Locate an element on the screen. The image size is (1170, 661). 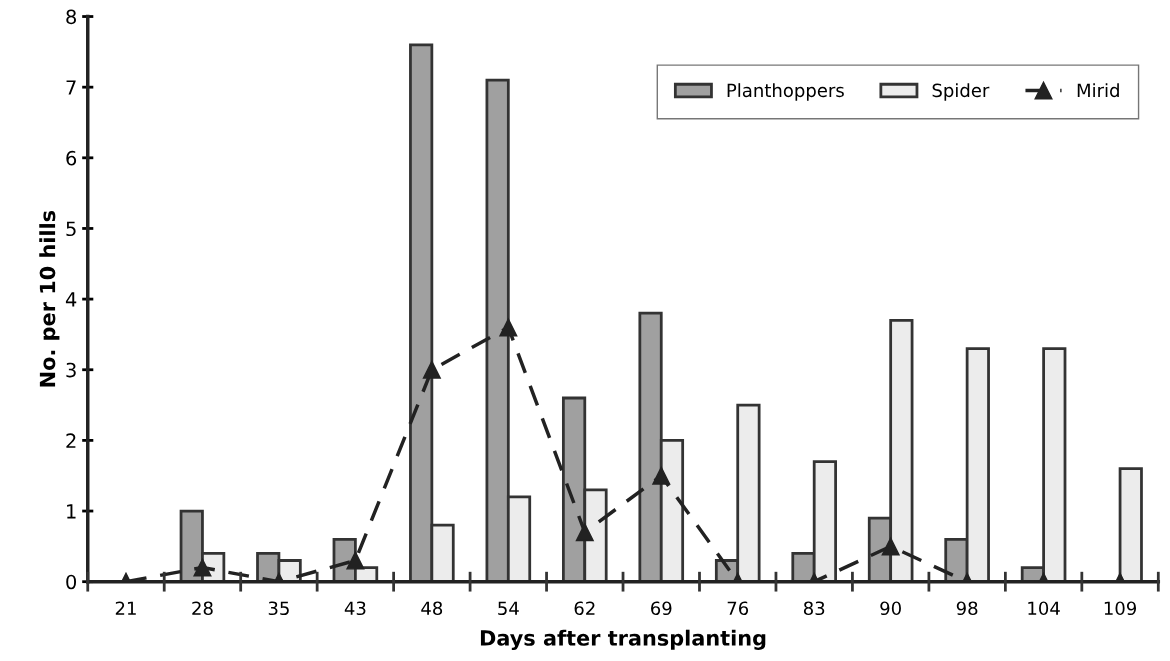
y-tick-label: 8 is located at coordinates (71, 17).